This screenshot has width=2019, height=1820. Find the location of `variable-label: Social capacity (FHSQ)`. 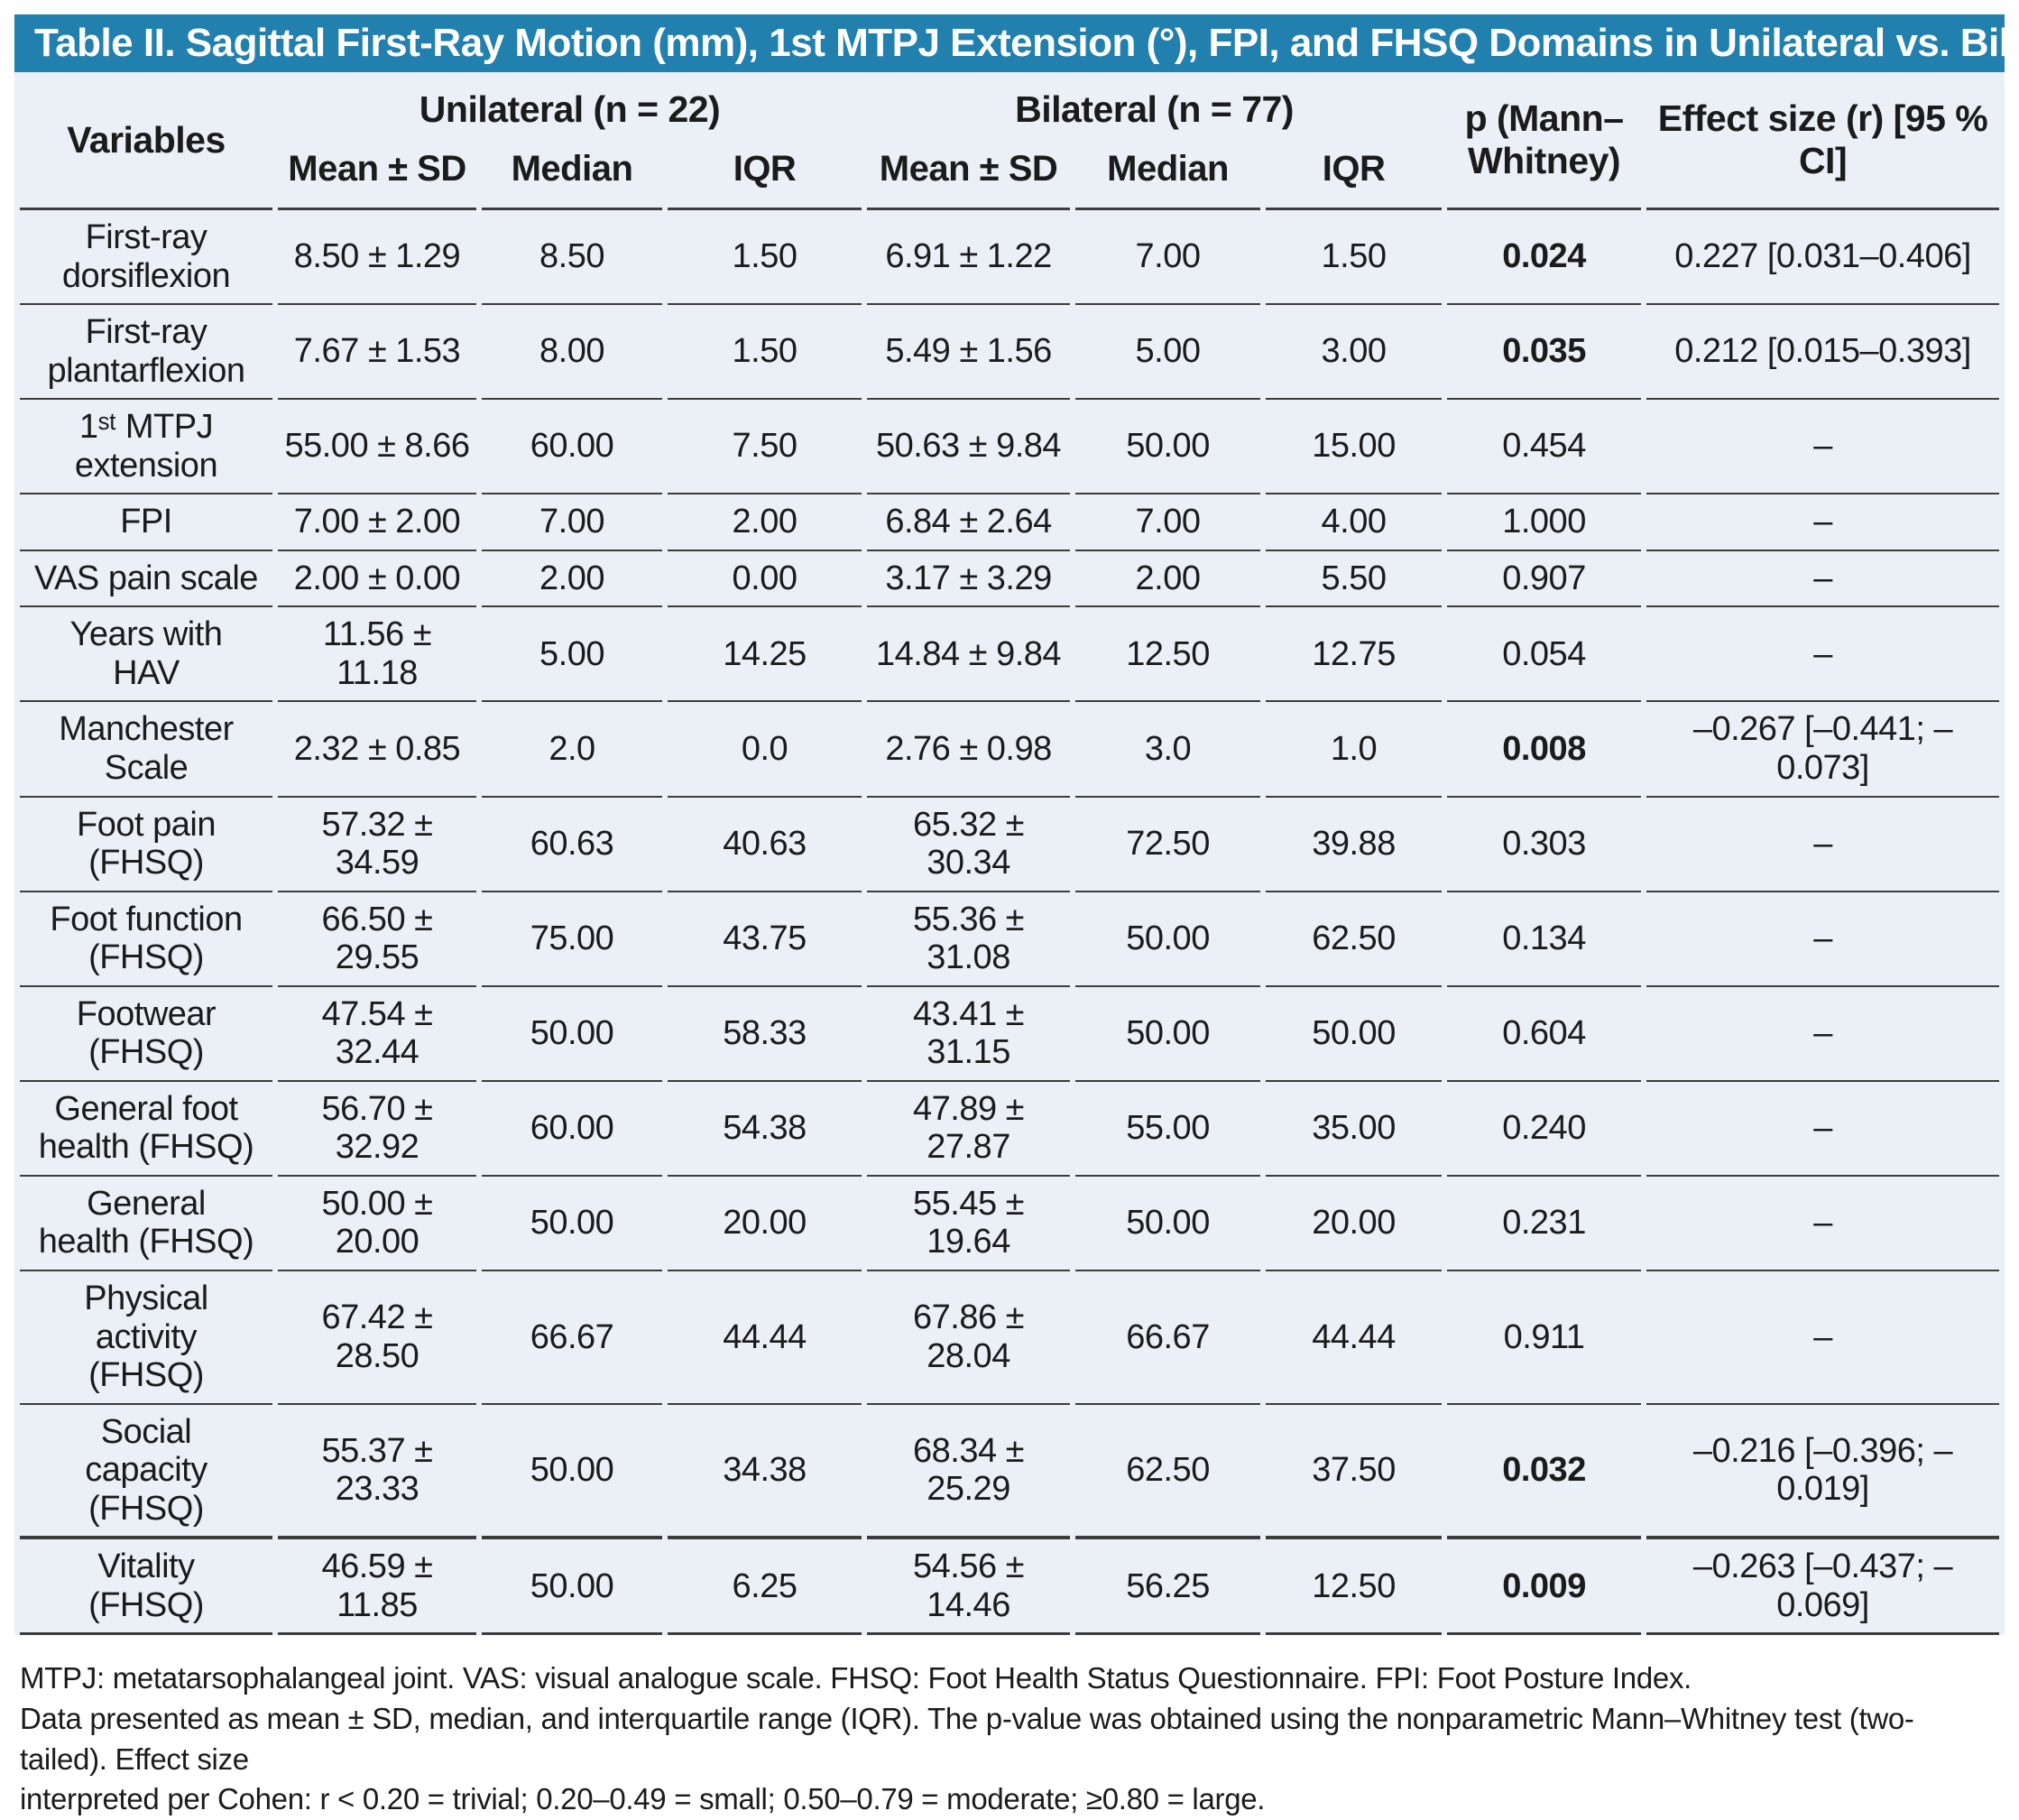

variable-label: Social capacity (FHSQ) is located at coordinates (146, 1472).